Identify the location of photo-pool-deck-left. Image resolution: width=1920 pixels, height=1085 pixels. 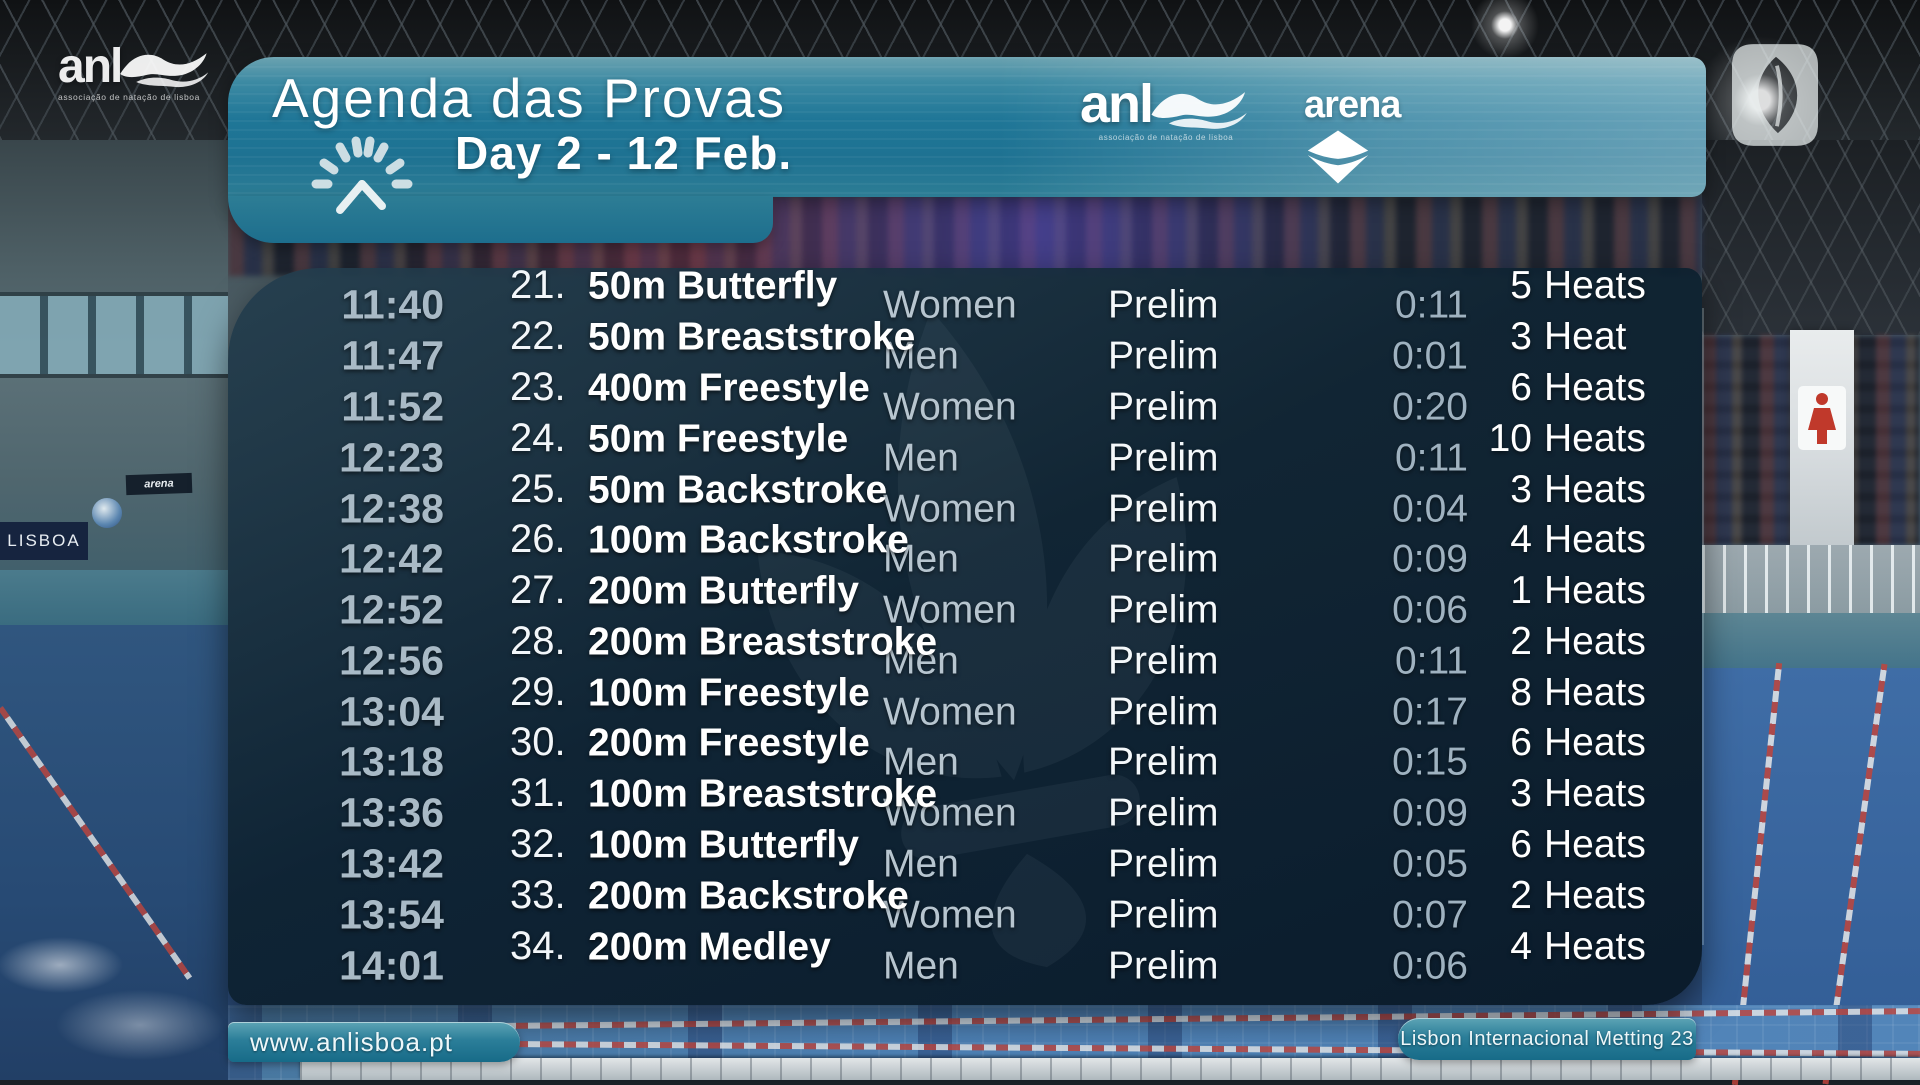
(114, 598).